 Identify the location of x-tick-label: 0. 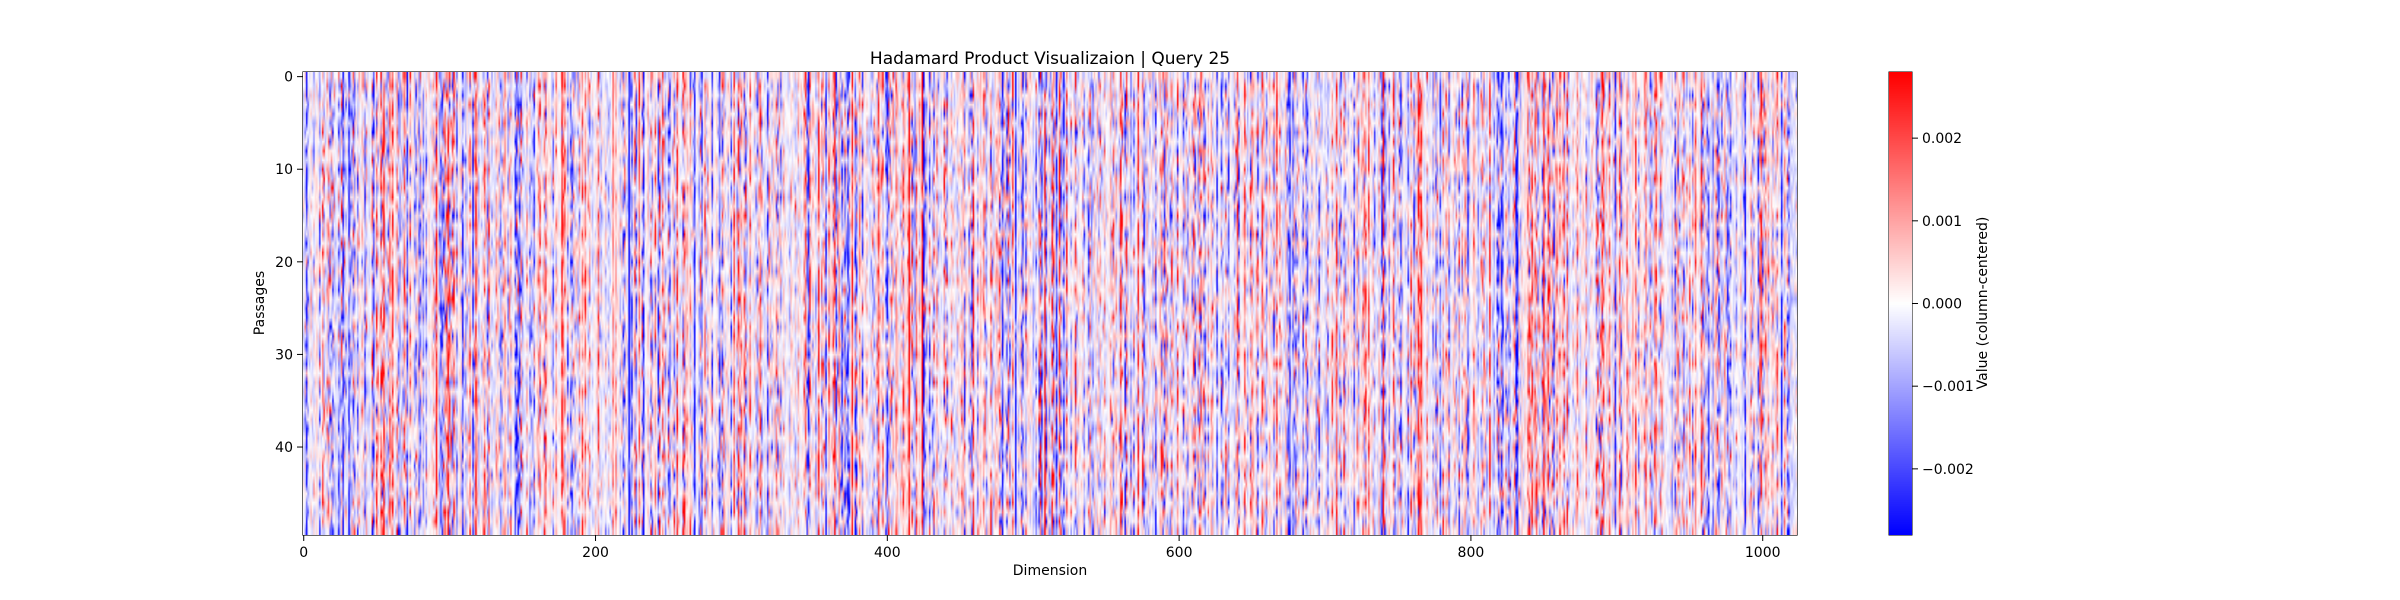
(303, 553).